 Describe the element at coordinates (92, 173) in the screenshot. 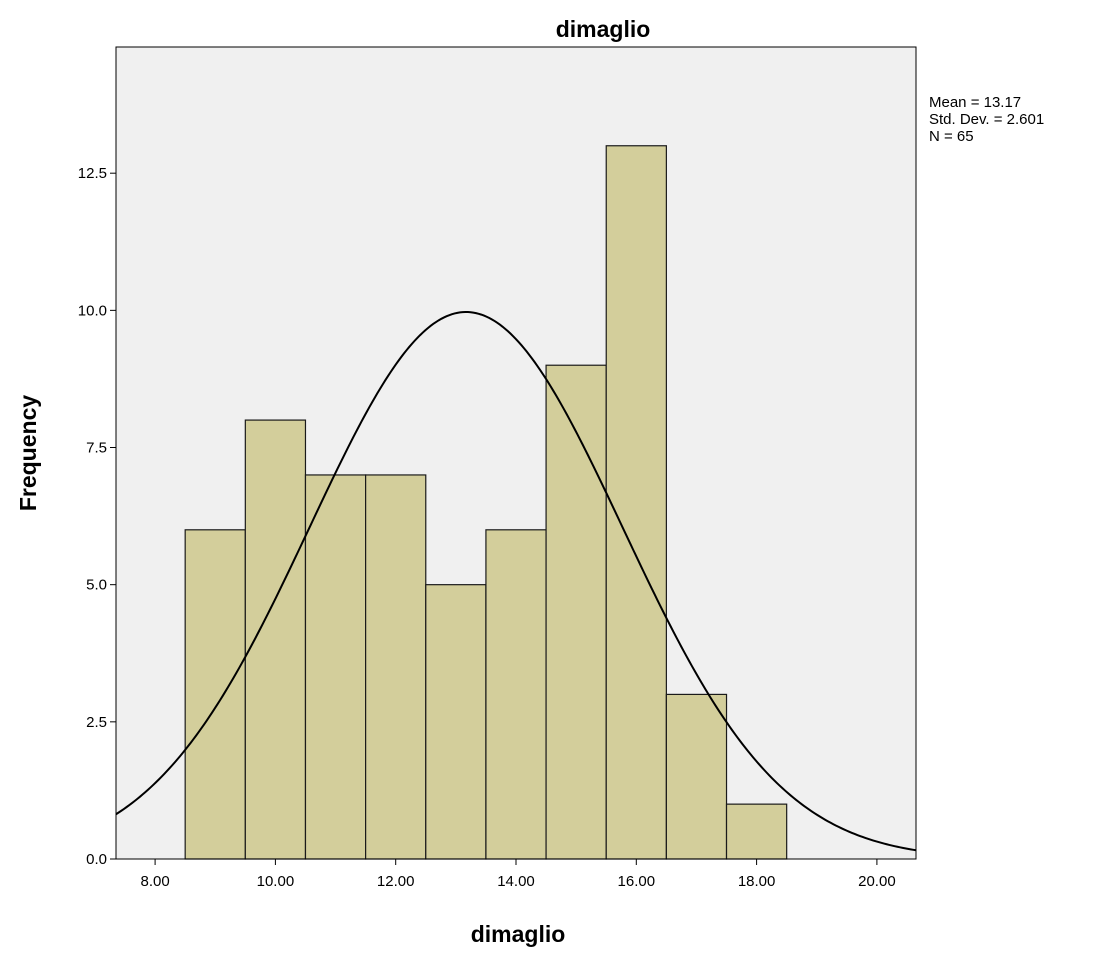

I see `y-tick-label: 12.5` at that location.